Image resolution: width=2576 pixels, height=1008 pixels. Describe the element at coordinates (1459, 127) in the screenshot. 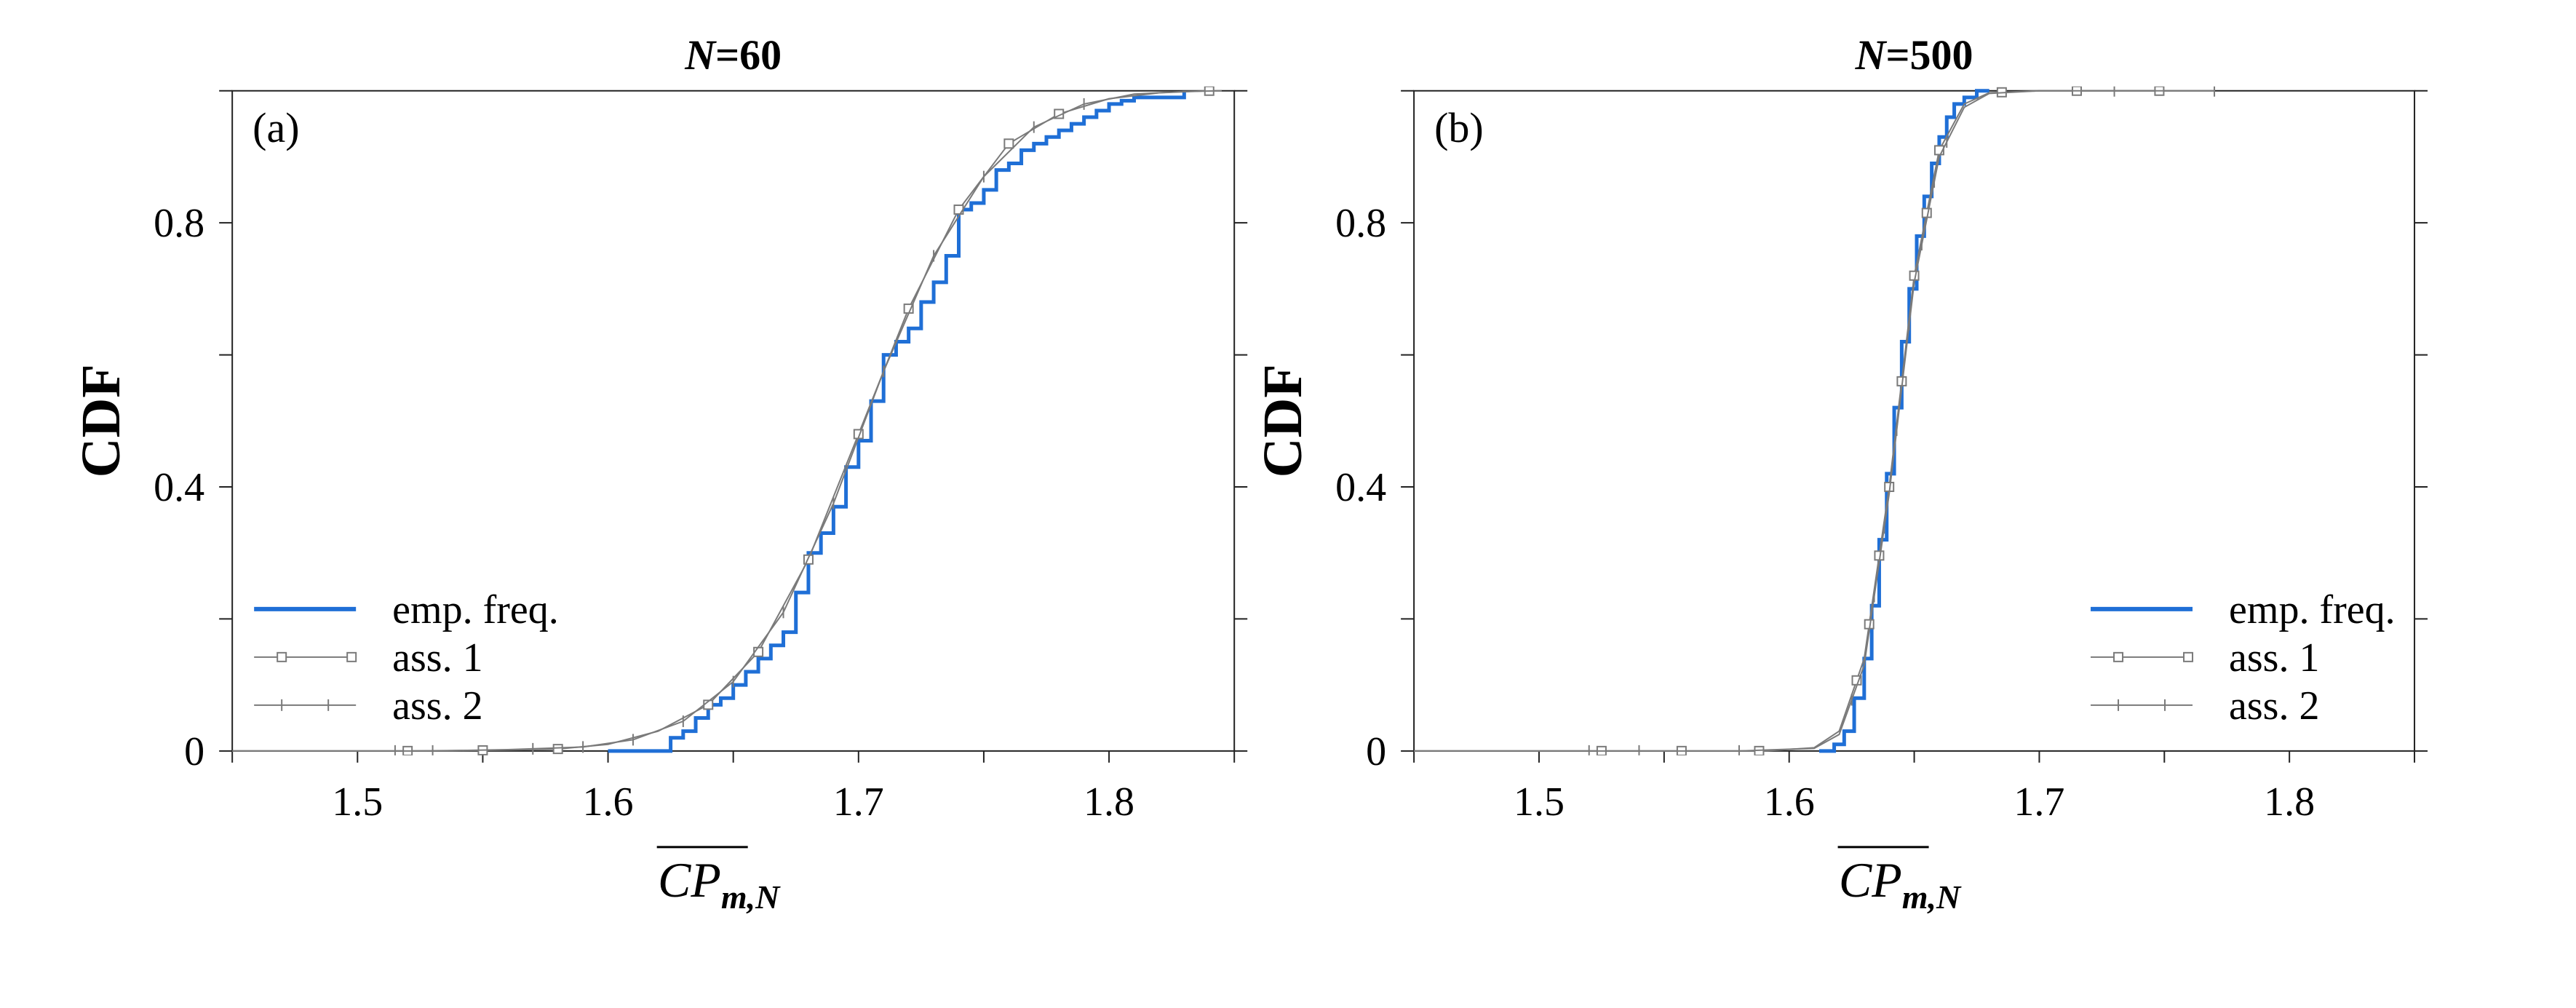

I see `panel-label: (b)` at that location.